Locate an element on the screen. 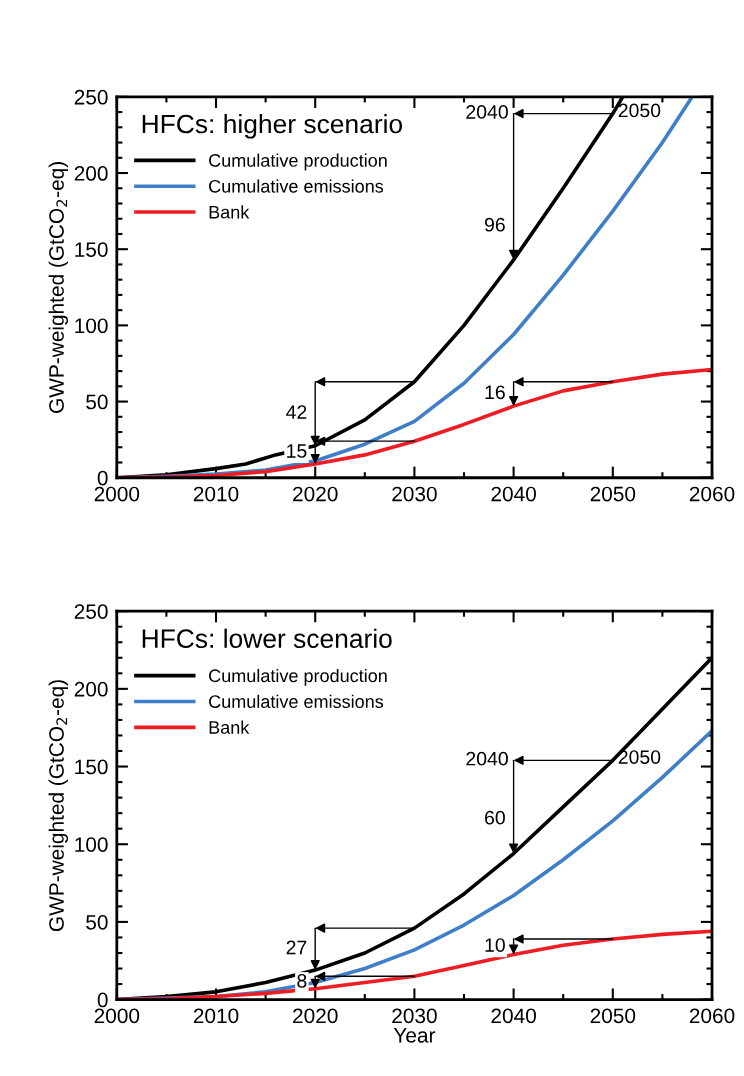 The image size is (744, 1076). annotation: 15 is located at coordinates (297, 451).